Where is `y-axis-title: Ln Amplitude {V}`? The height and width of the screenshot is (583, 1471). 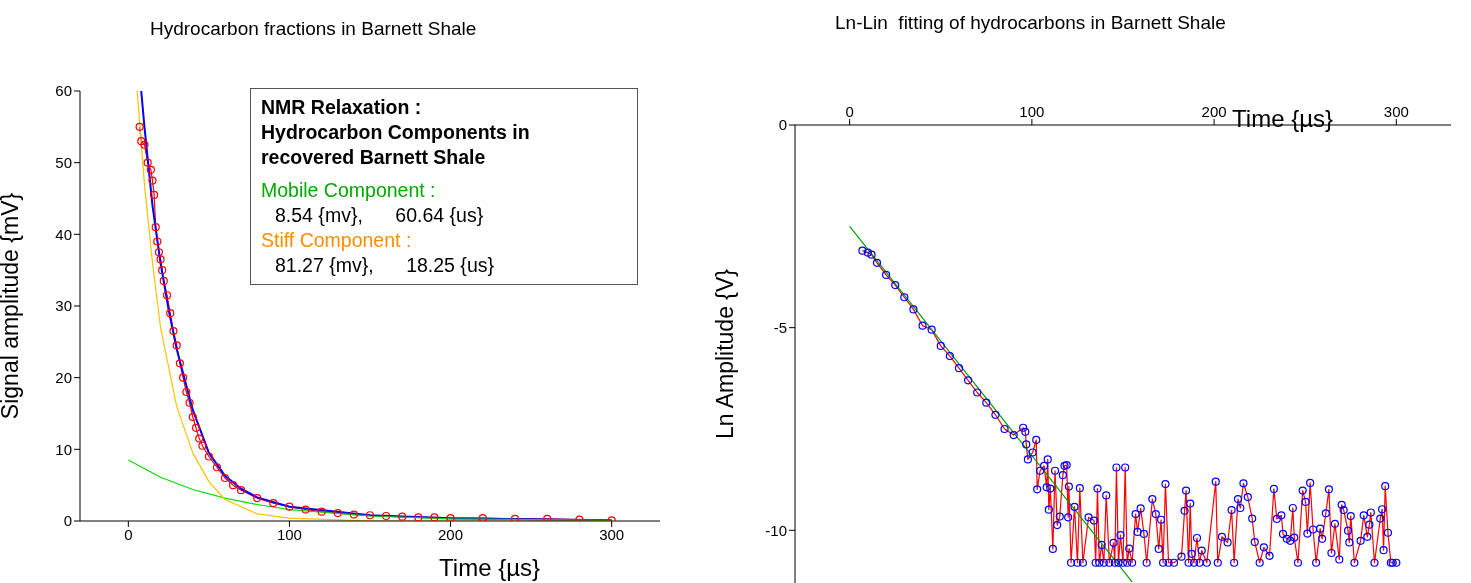
y-axis-title: Ln Amplitude {V} is located at coordinates (725, 354).